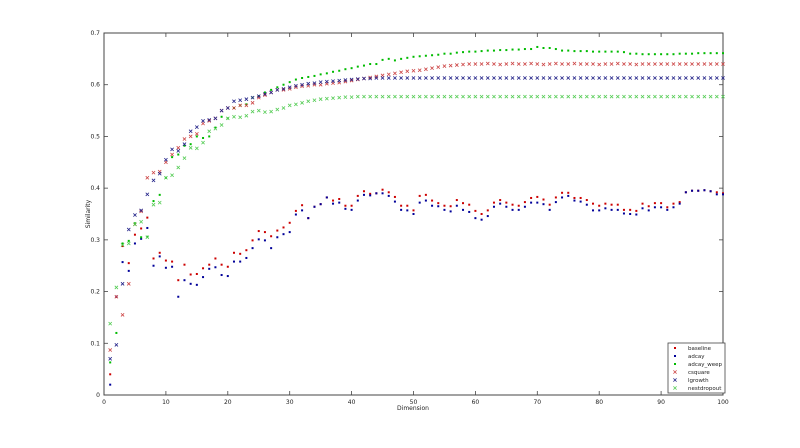 The image size is (800, 448). What do you see at coordinates (675, 388) in the screenshot?
I see `legend-marker-nestdropout` at bounding box center [675, 388].